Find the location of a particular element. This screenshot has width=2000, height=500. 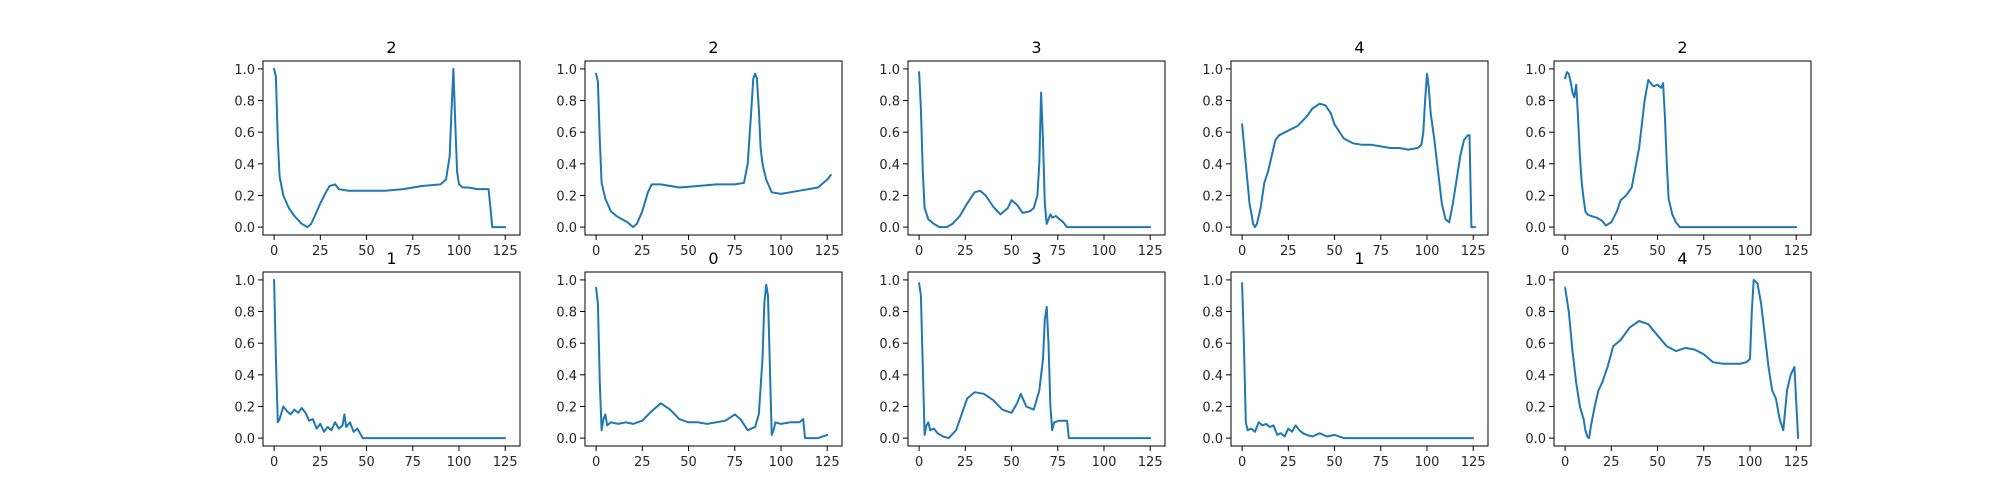

subplot-title: 0 is located at coordinates (713, 258).